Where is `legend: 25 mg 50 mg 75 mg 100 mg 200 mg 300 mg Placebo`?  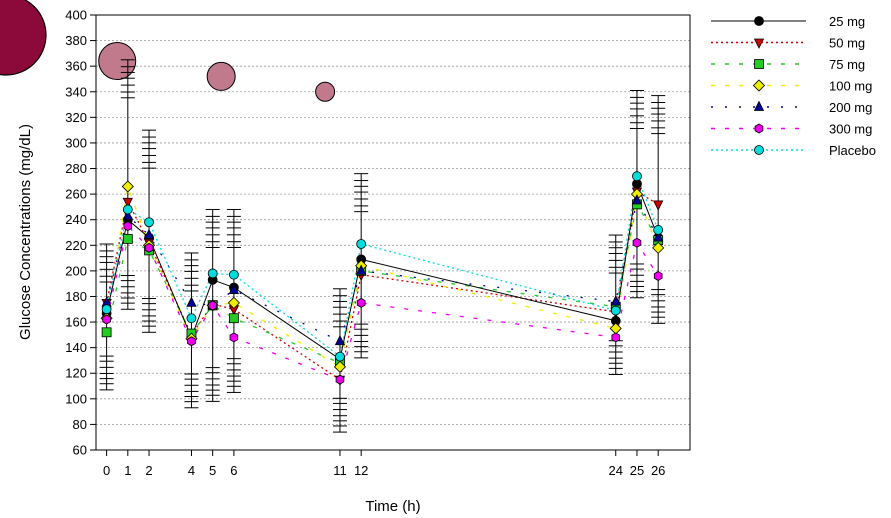 legend: 25 mg 50 mg 75 mg 100 mg 200 mg 300 mg Placebo is located at coordinates (793, 86).